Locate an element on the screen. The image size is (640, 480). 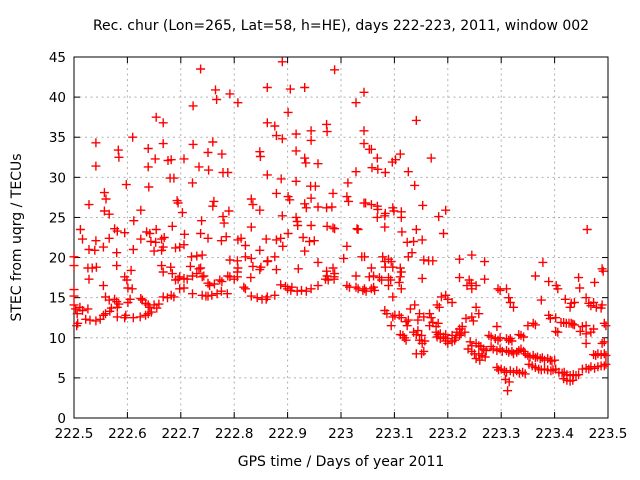
y-tick-label: 25 is located at coordinates (57, 218).